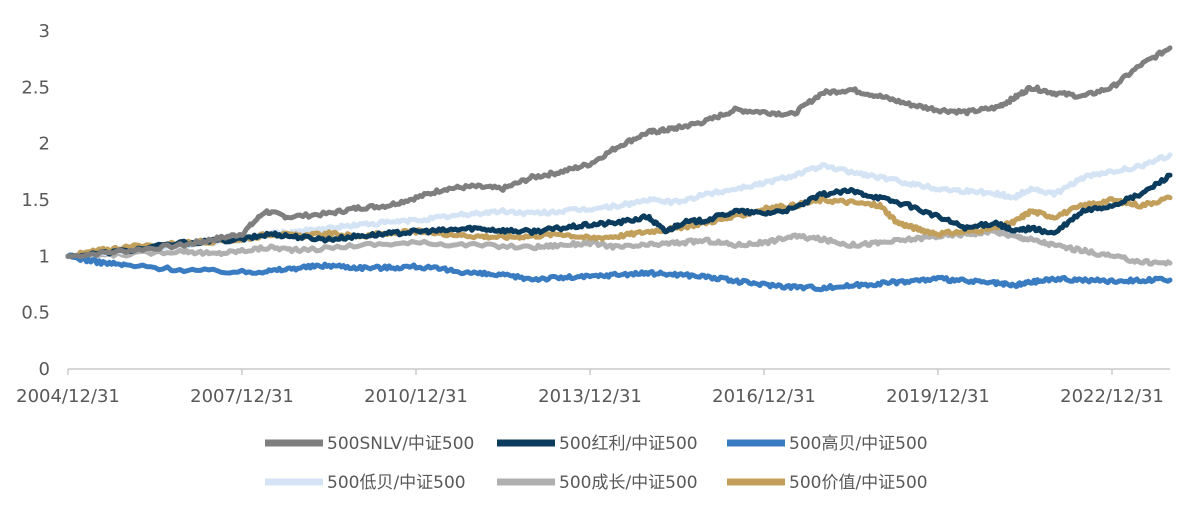  What do you see at coordinates (242, 396) in the screenshot?
I see `x-tick-label: 2007/12/31` at bounding box center [242, 396].